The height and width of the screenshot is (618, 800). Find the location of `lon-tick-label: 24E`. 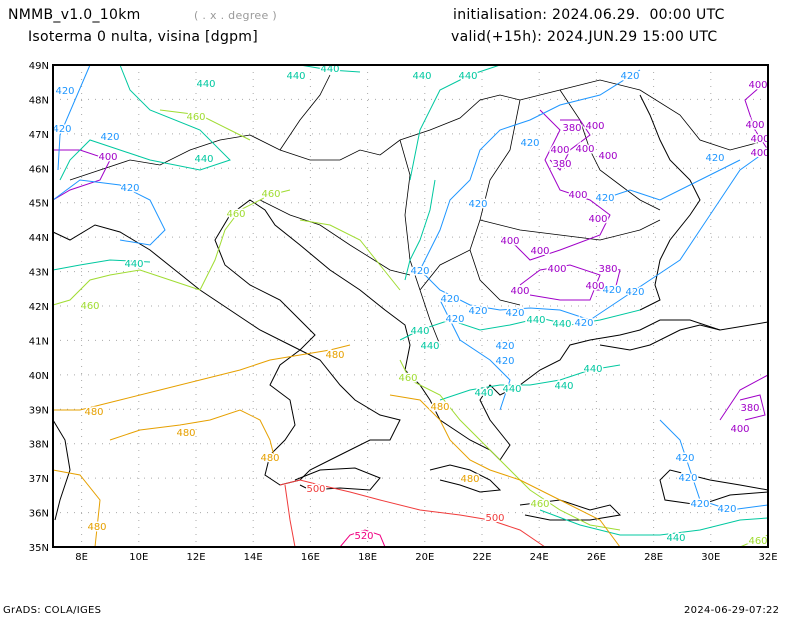

lon-tick-label: 24E is located at coordinates (539, 557).